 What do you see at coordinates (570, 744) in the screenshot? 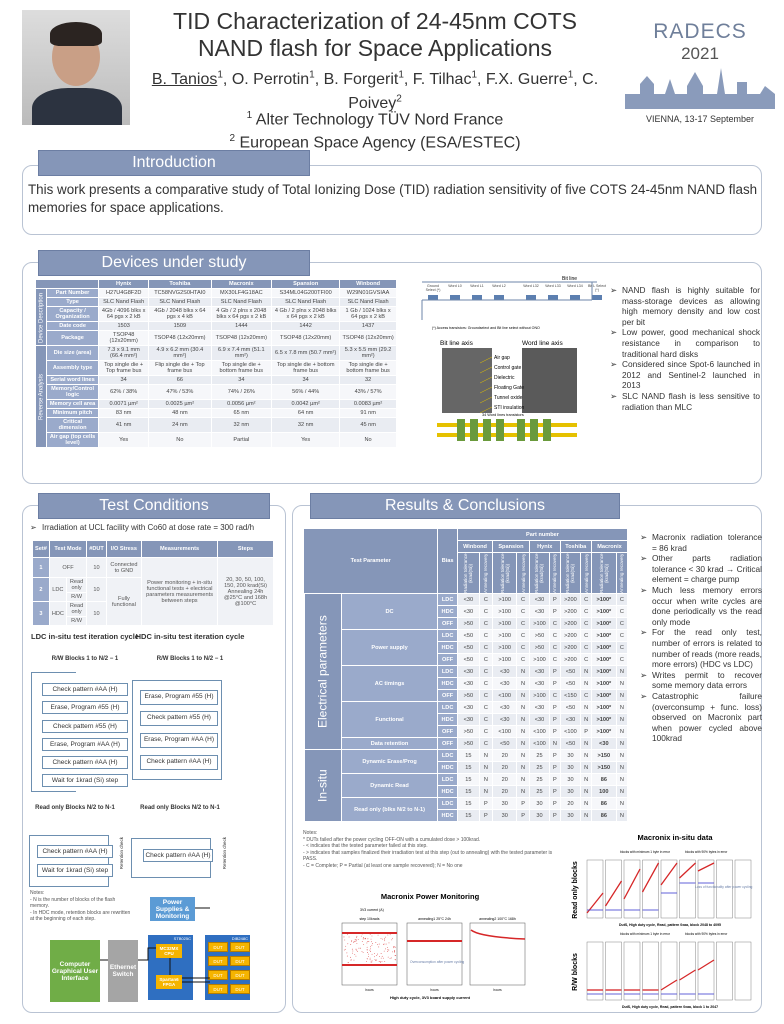
I see `result-cell: <50` at bounding box center [570, 744].